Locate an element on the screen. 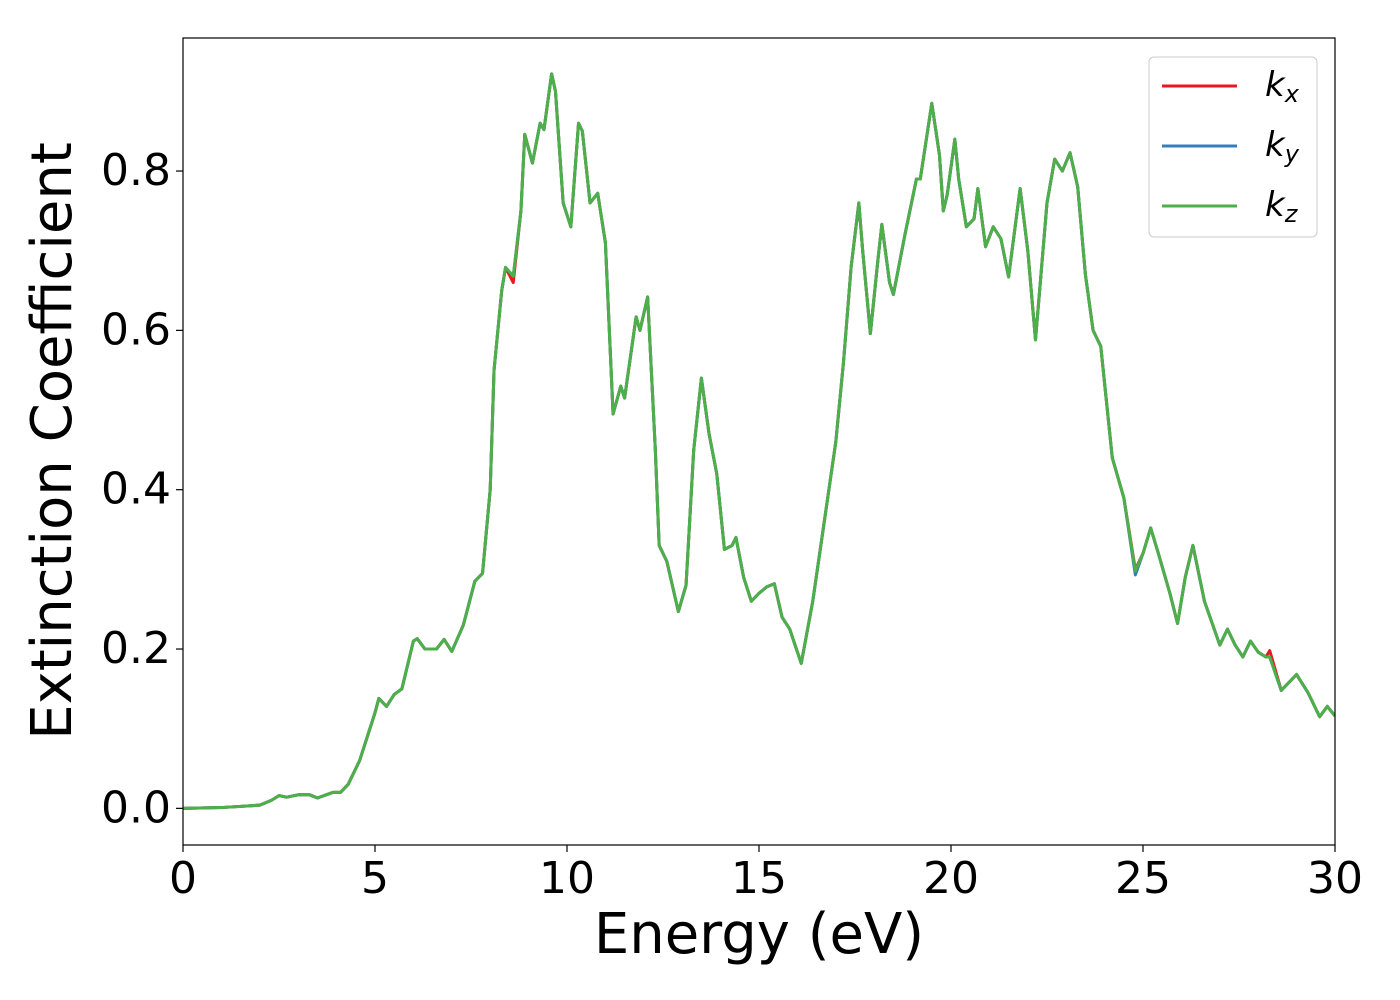 The image size is (1400, 1000). x-tick-label: 20 is located at coordinates (951, 878).